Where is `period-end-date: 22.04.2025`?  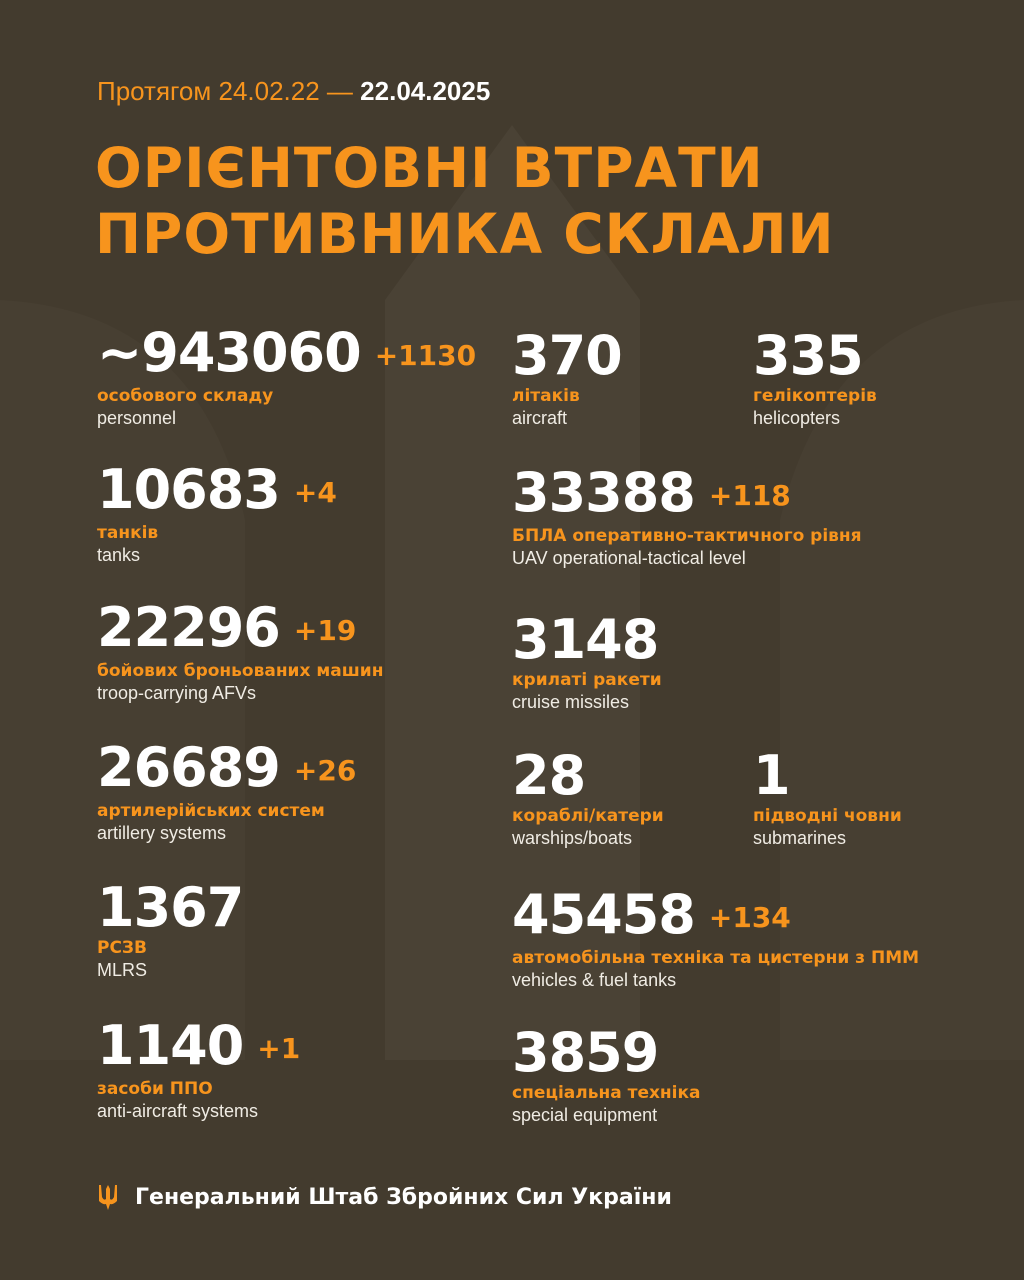 period-end-date: 22.04.2025 is located at coordinates (425, 91).